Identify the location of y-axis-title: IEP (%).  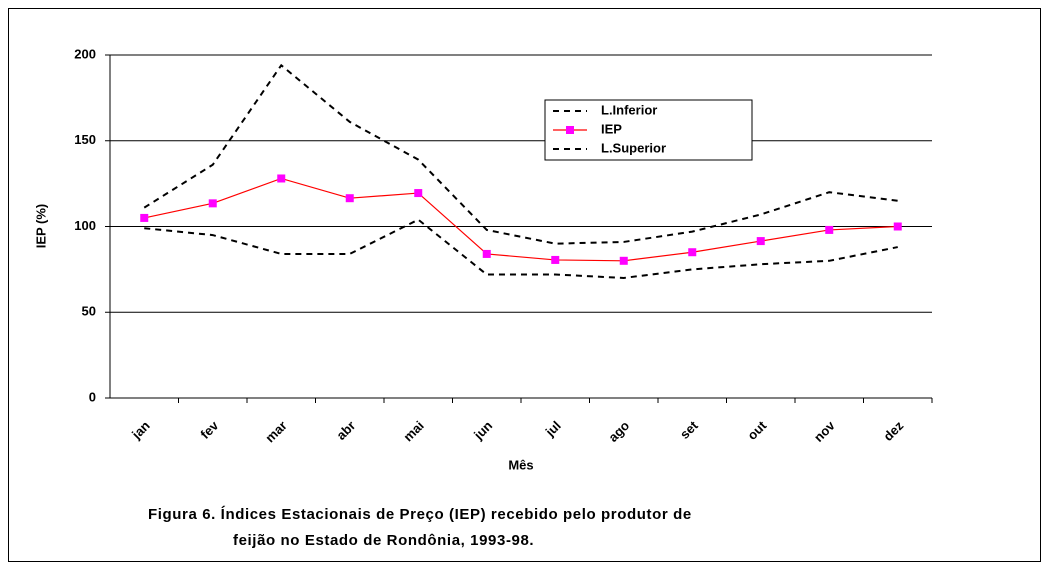
(40, 226).